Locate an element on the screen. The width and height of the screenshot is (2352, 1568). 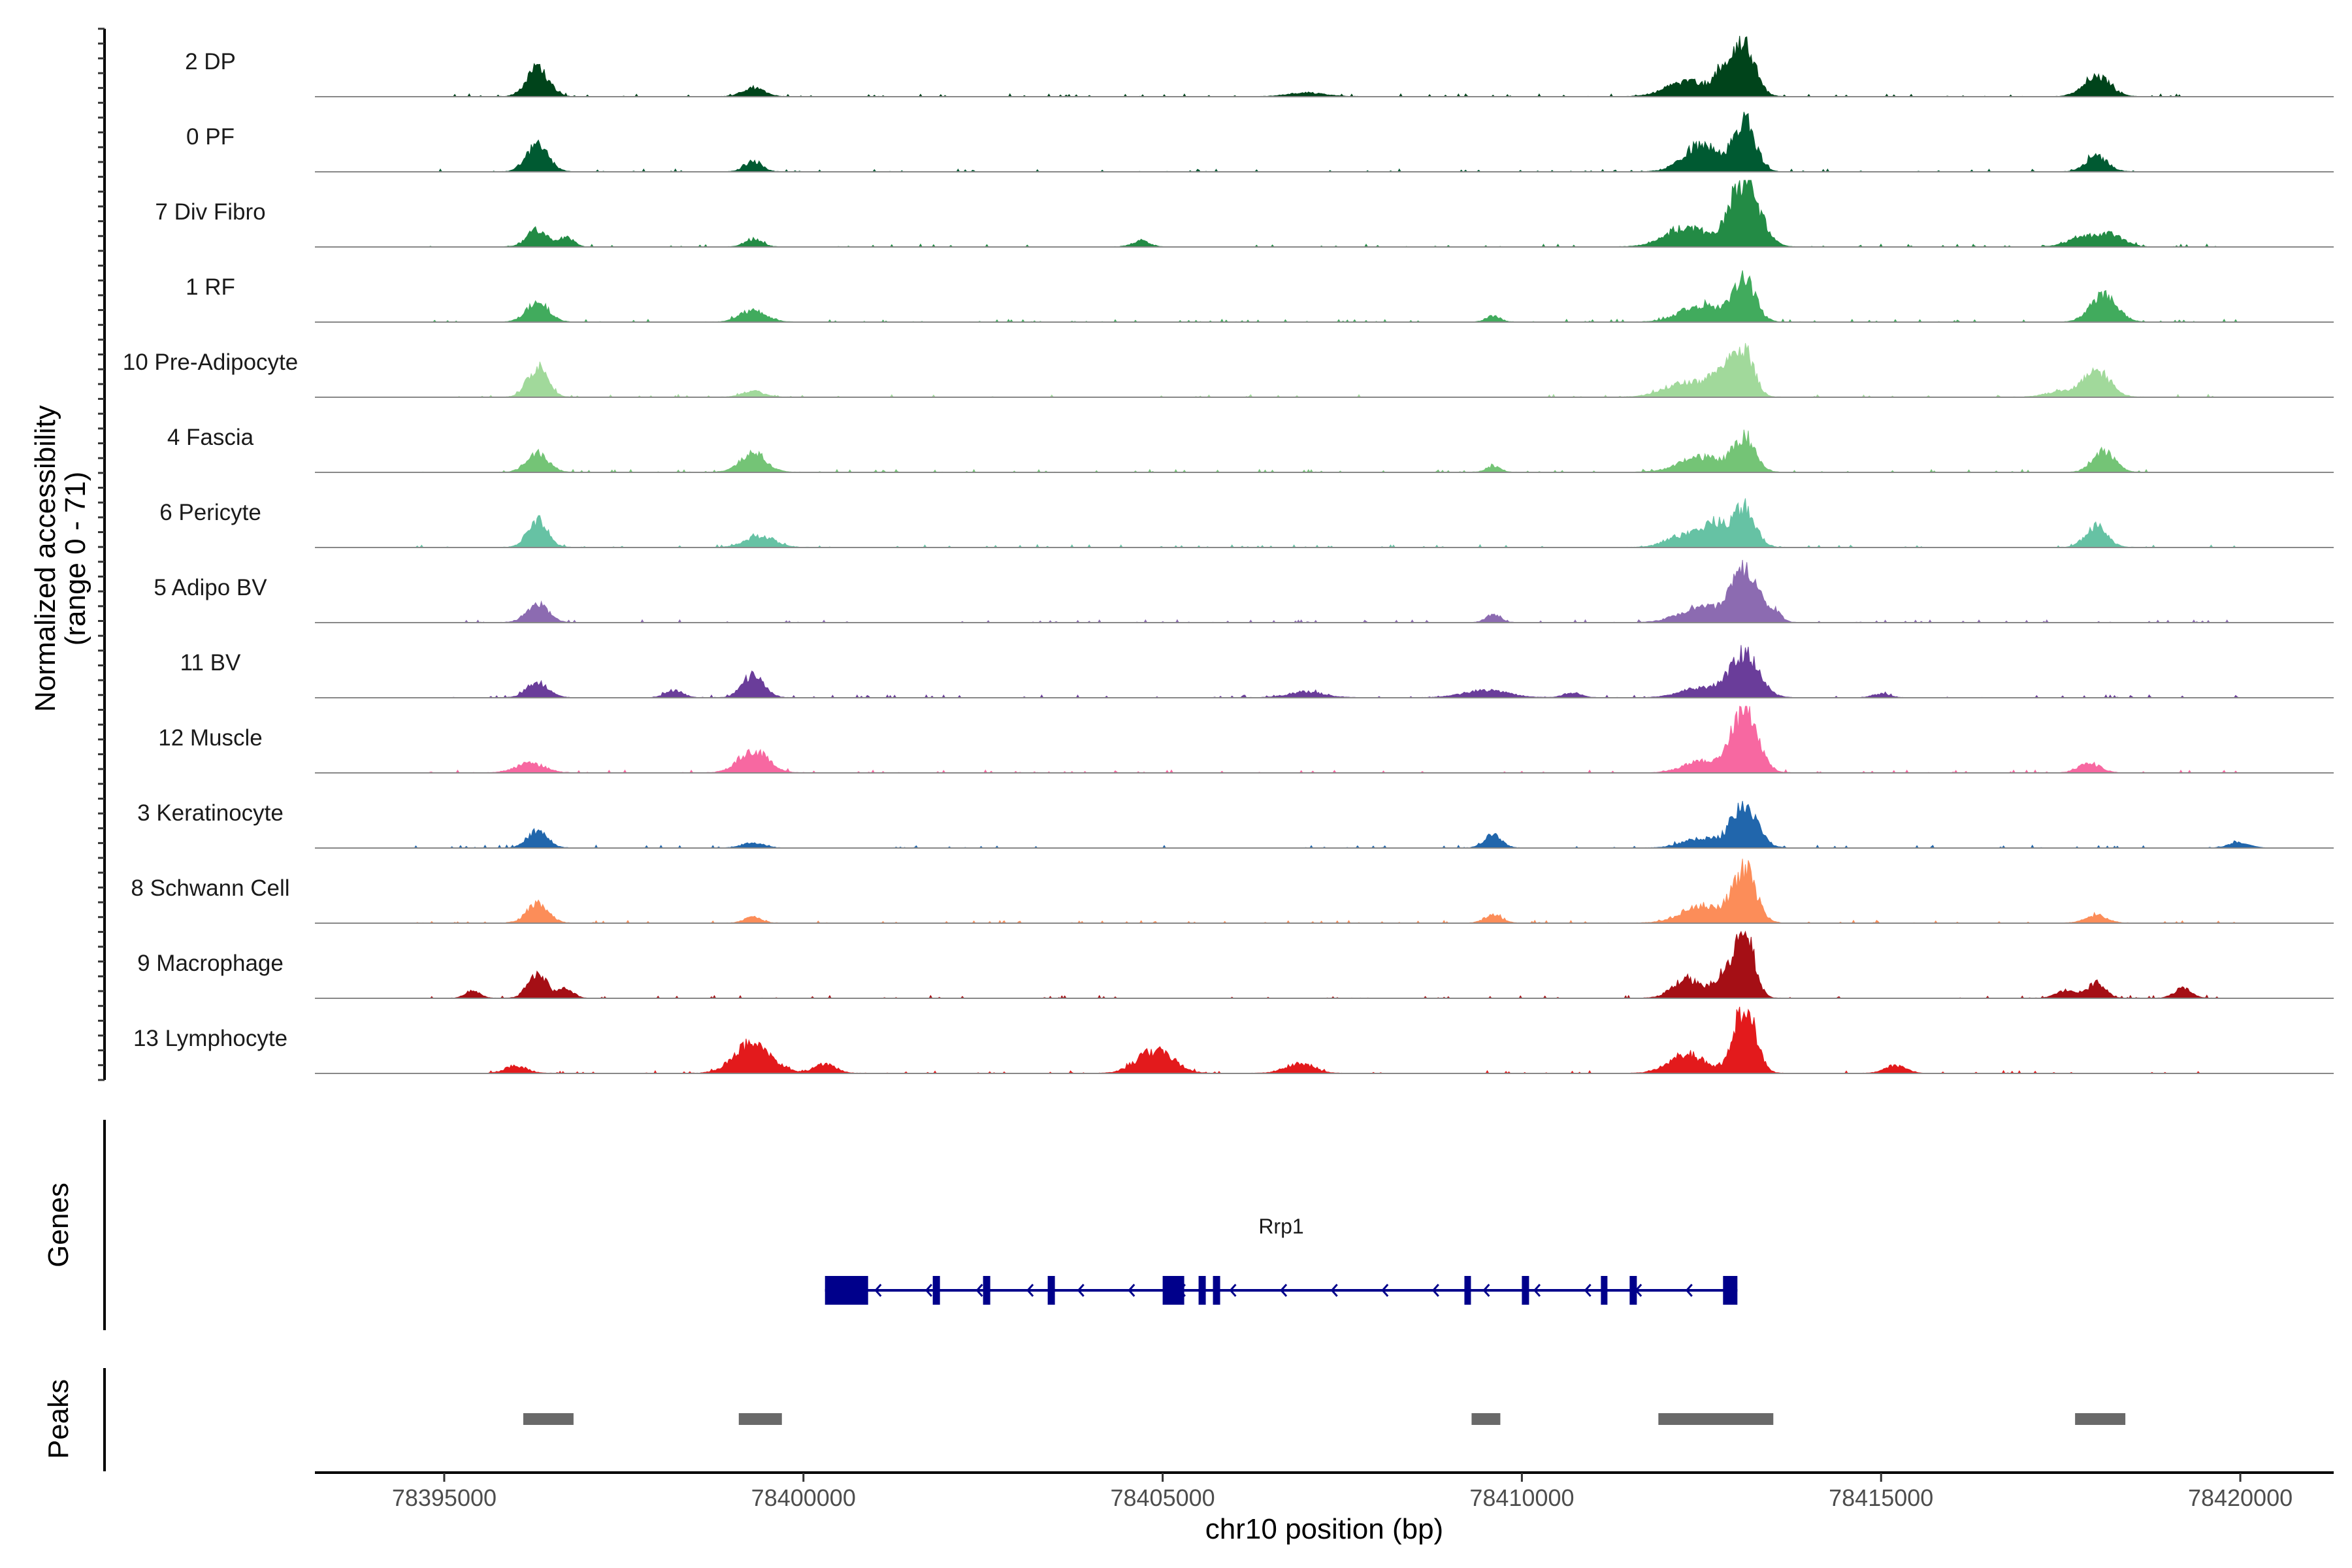
peak-intervals is located at coordinates (1324, 1419).